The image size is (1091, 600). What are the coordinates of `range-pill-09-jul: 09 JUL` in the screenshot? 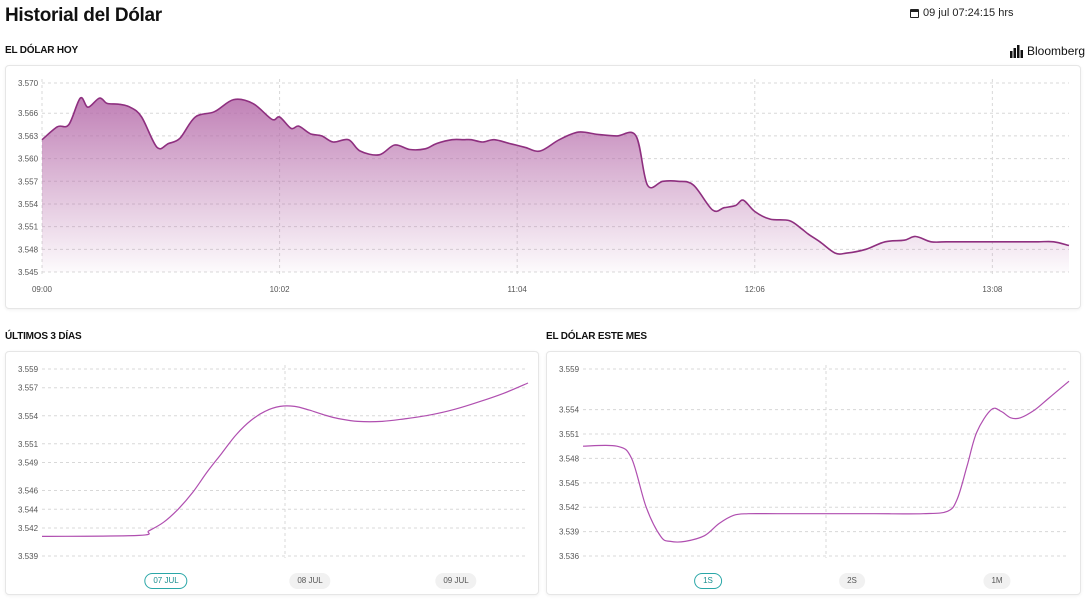 It's located at (456, 581).